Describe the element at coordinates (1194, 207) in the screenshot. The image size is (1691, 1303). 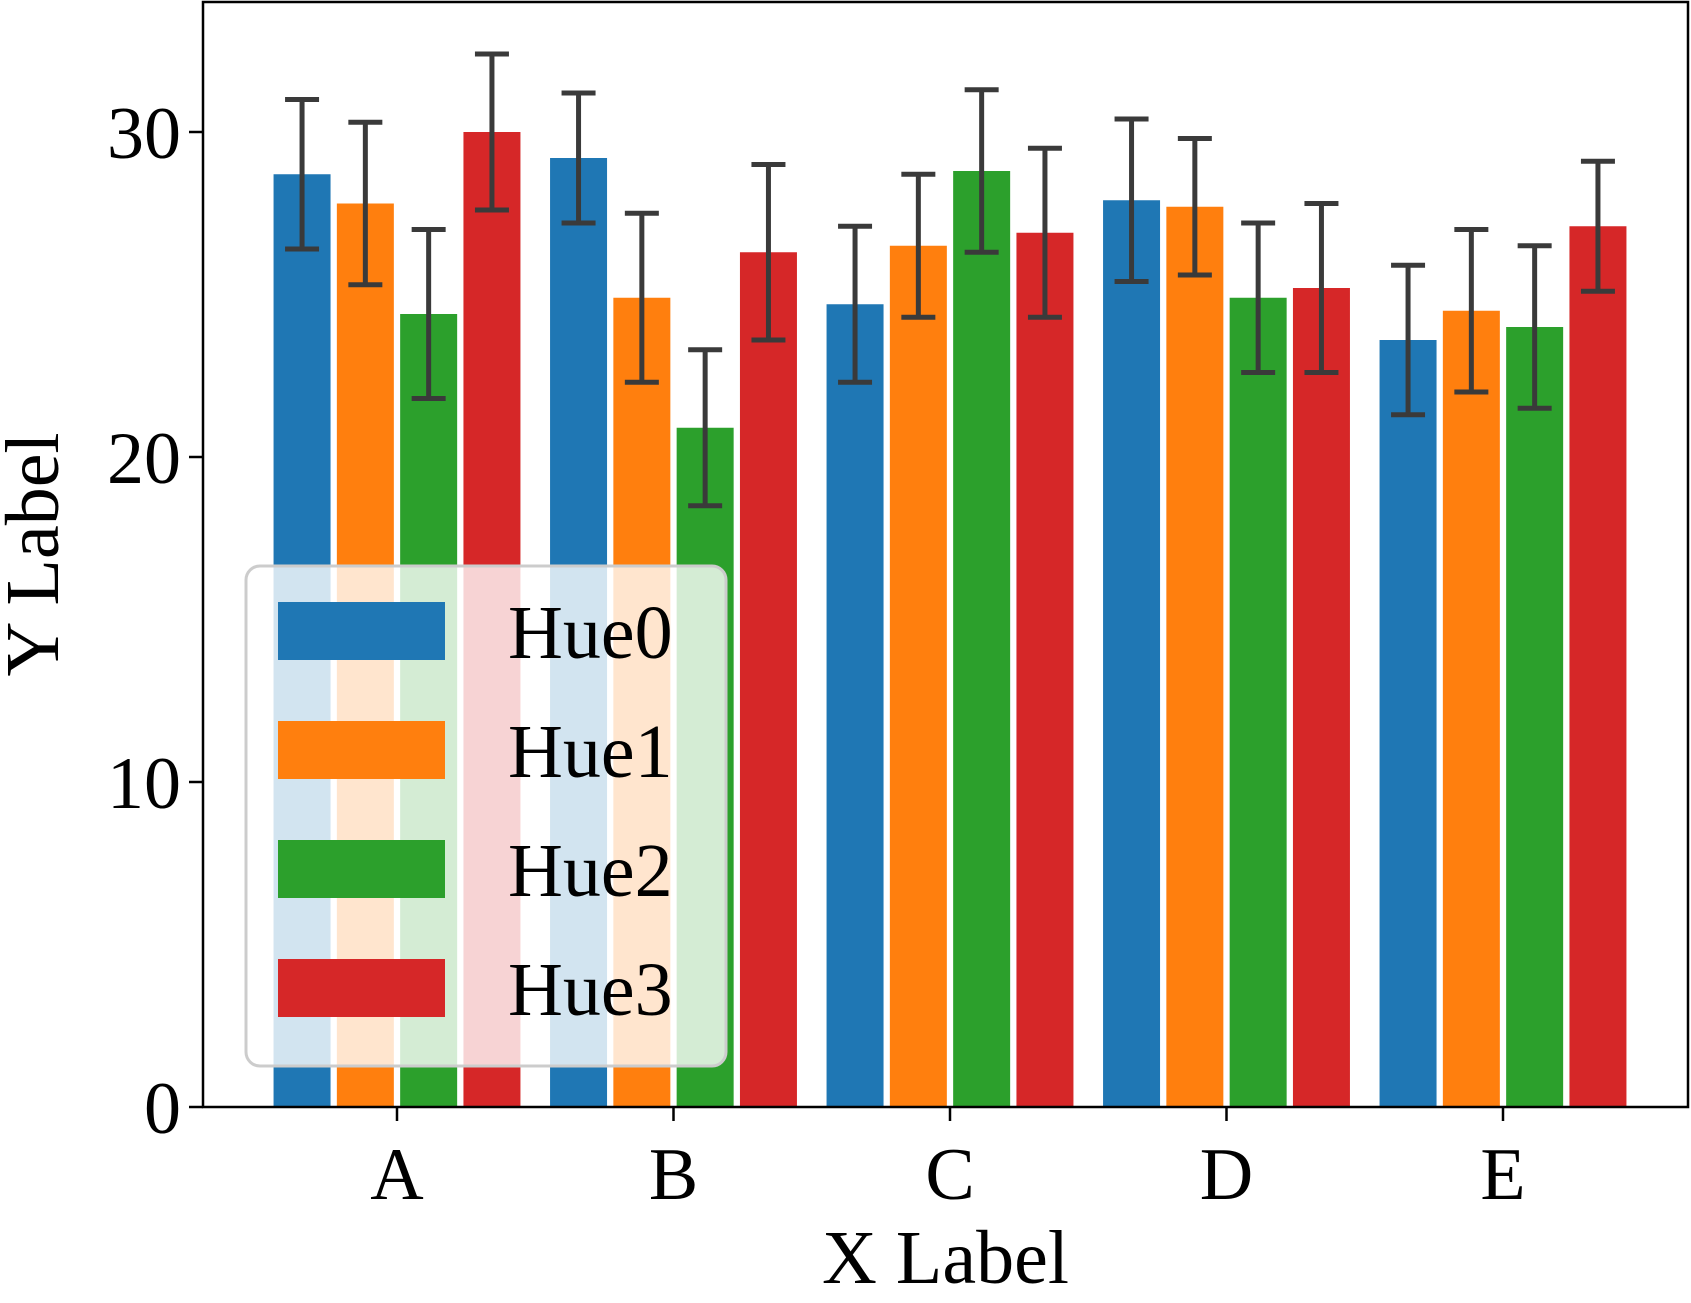
I see `error-bar-Hue1-D` at that location.